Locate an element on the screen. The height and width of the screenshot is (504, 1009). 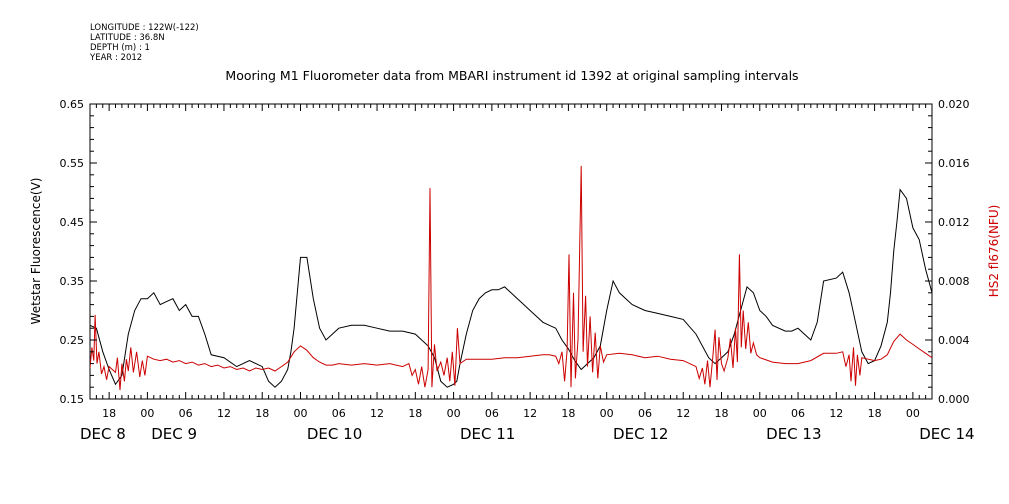
y-tick-label-left: 0.65 is located at coordinates (72, 104).